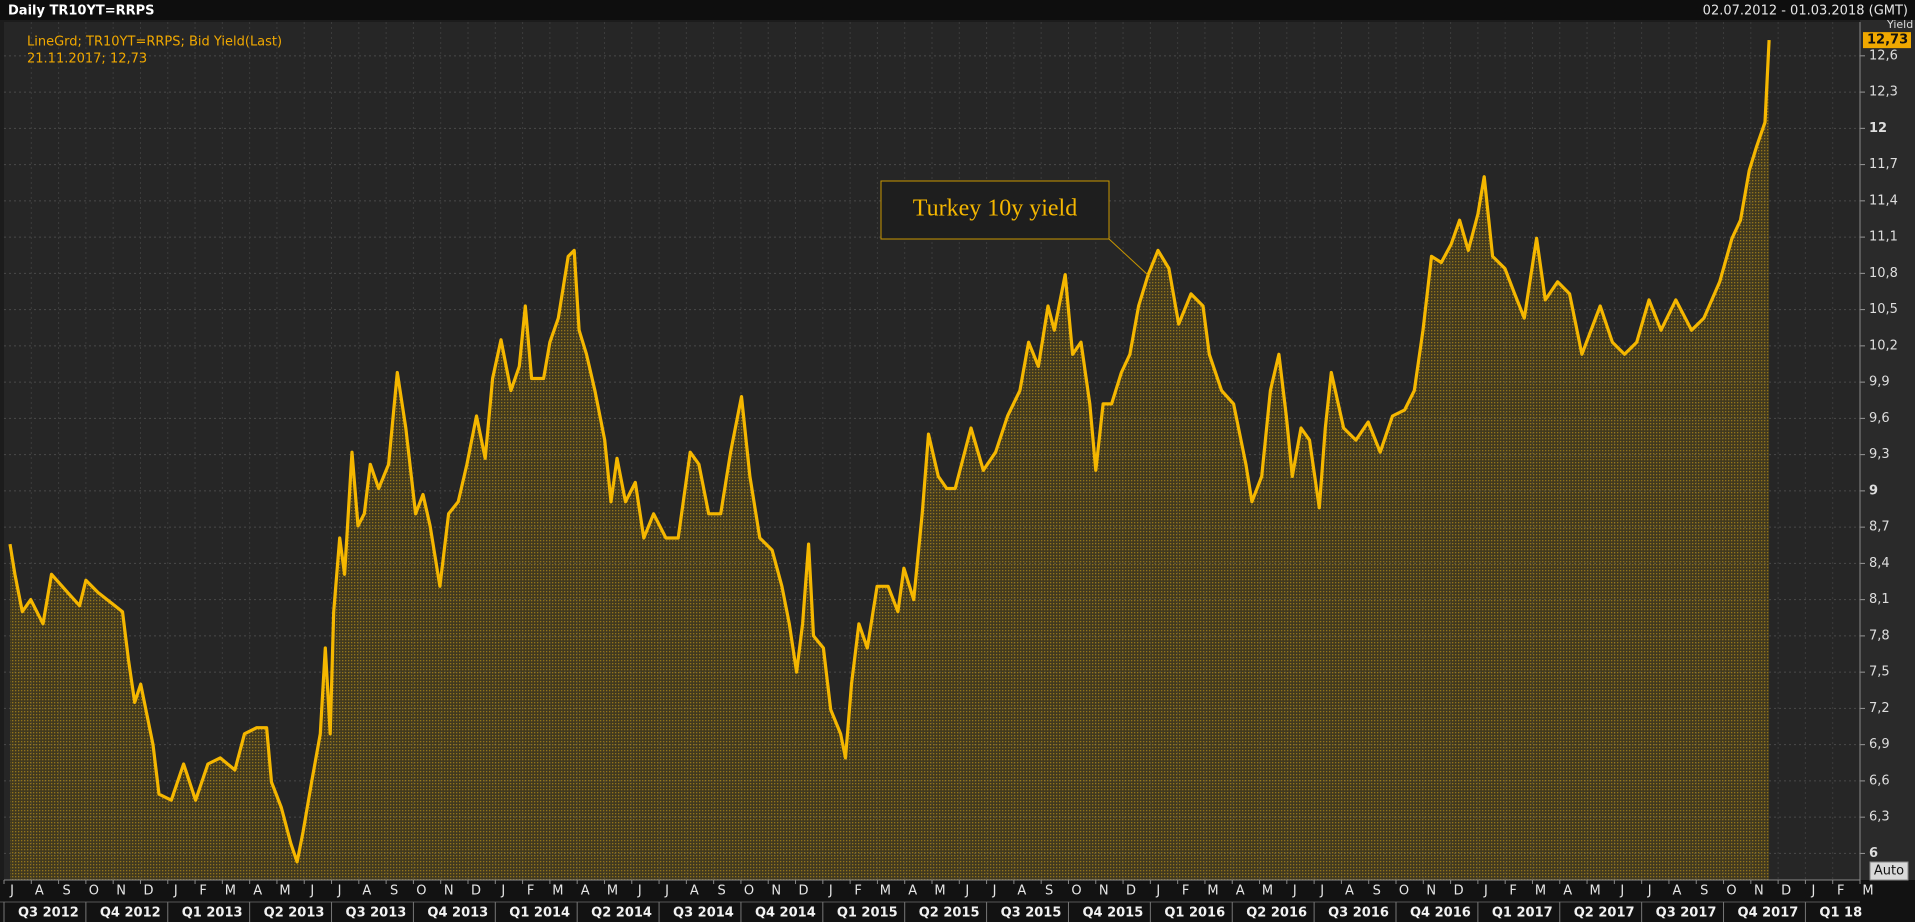 Image resolution: width=1915 pixels, height=922 pixels. What do you see at coordinates (1883, 164) in the screenshot?
I see `y-tick-label: 11,7` at bounding box center [1883, 164].